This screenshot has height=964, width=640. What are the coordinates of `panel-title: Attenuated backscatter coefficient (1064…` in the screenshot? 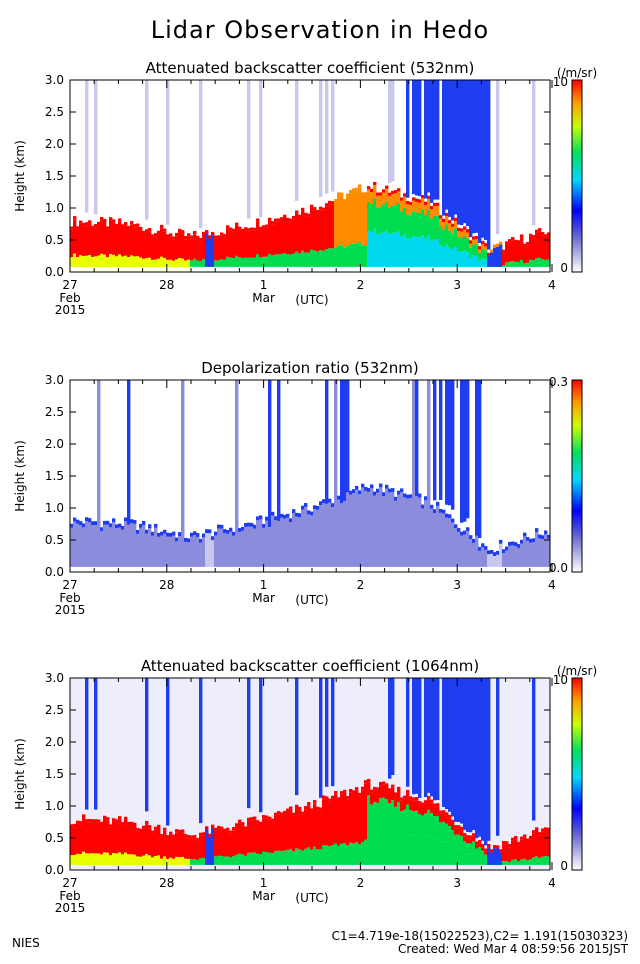 It's located at (310, 666).